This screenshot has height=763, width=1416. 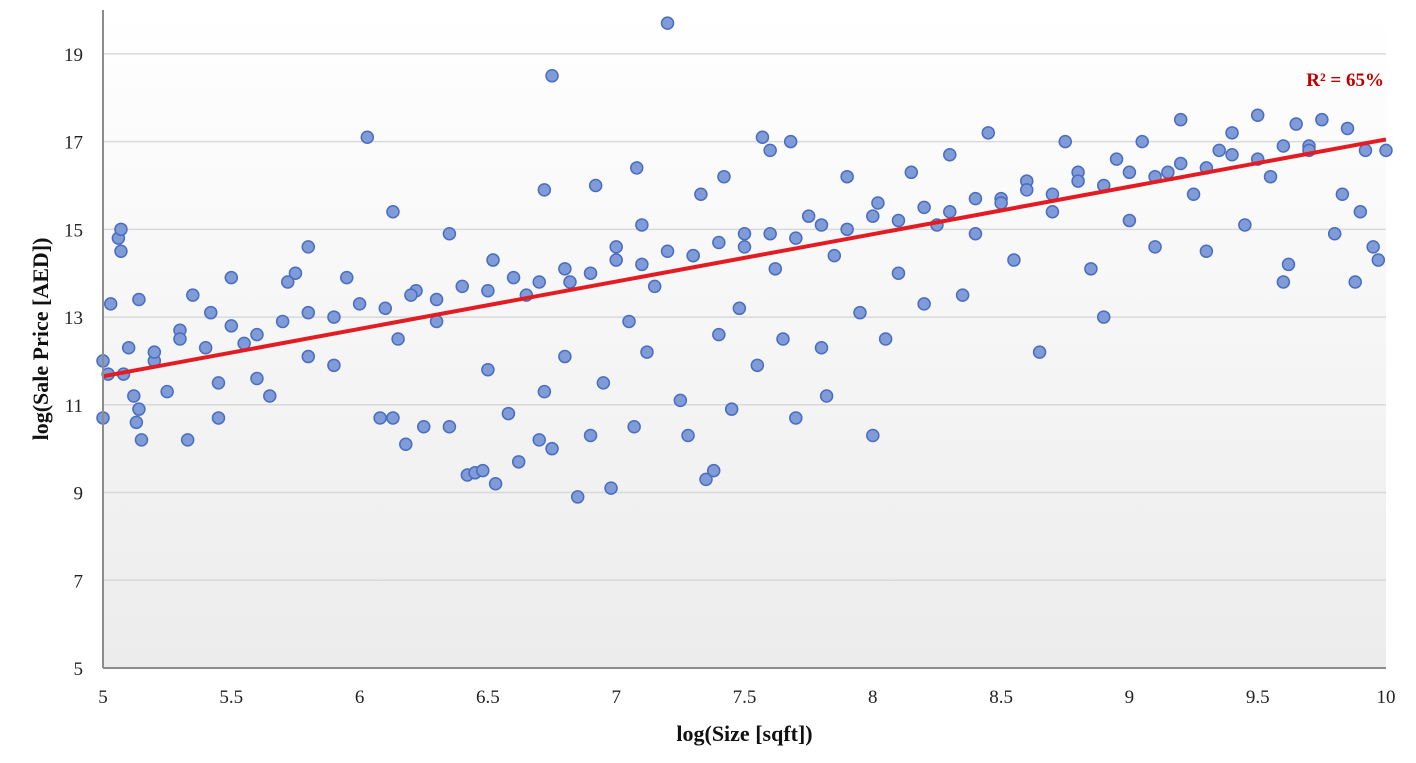 What do you see at coordinates (745, 697) in the screenshot?
I see `x-tick-label: 7.5` at bounding box center [745, 697].